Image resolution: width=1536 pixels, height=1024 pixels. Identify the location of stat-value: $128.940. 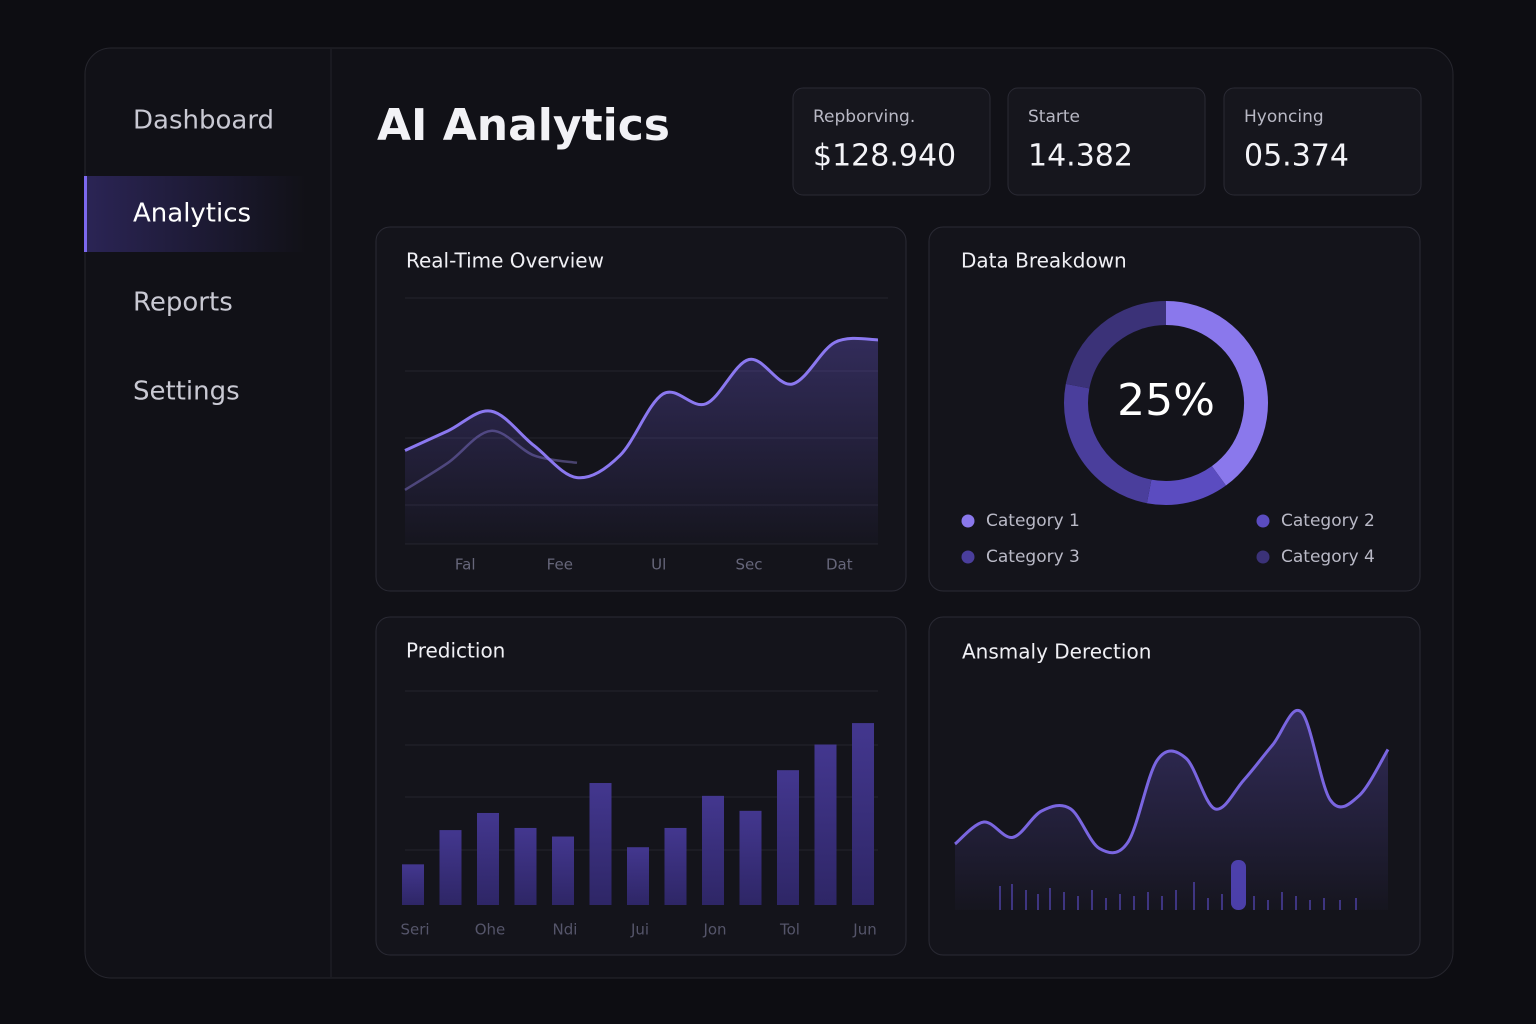
(884, 156).